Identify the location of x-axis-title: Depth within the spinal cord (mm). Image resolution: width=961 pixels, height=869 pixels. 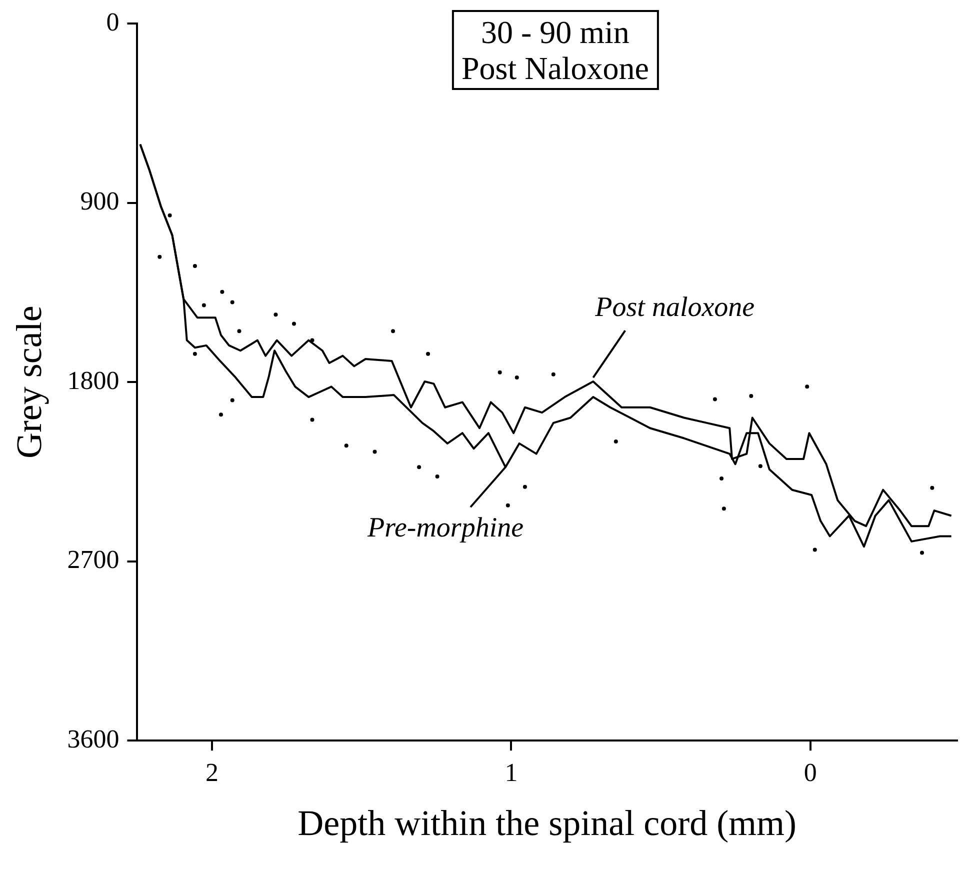
(547, 822).